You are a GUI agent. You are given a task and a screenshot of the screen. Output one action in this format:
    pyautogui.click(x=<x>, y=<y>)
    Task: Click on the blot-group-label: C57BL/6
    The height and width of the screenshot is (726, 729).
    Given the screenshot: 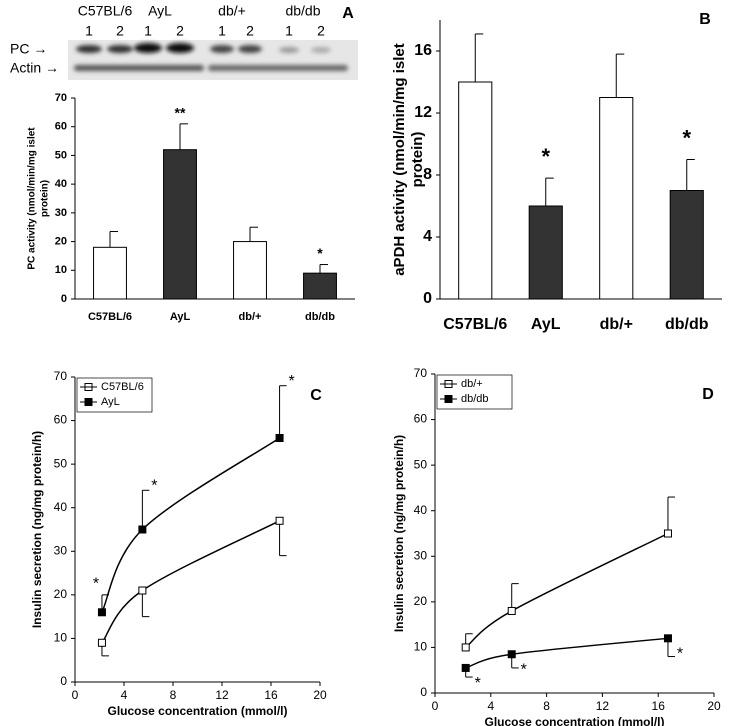 What is the action you would take?
    pyautogui.click(x=105, y=11)
    